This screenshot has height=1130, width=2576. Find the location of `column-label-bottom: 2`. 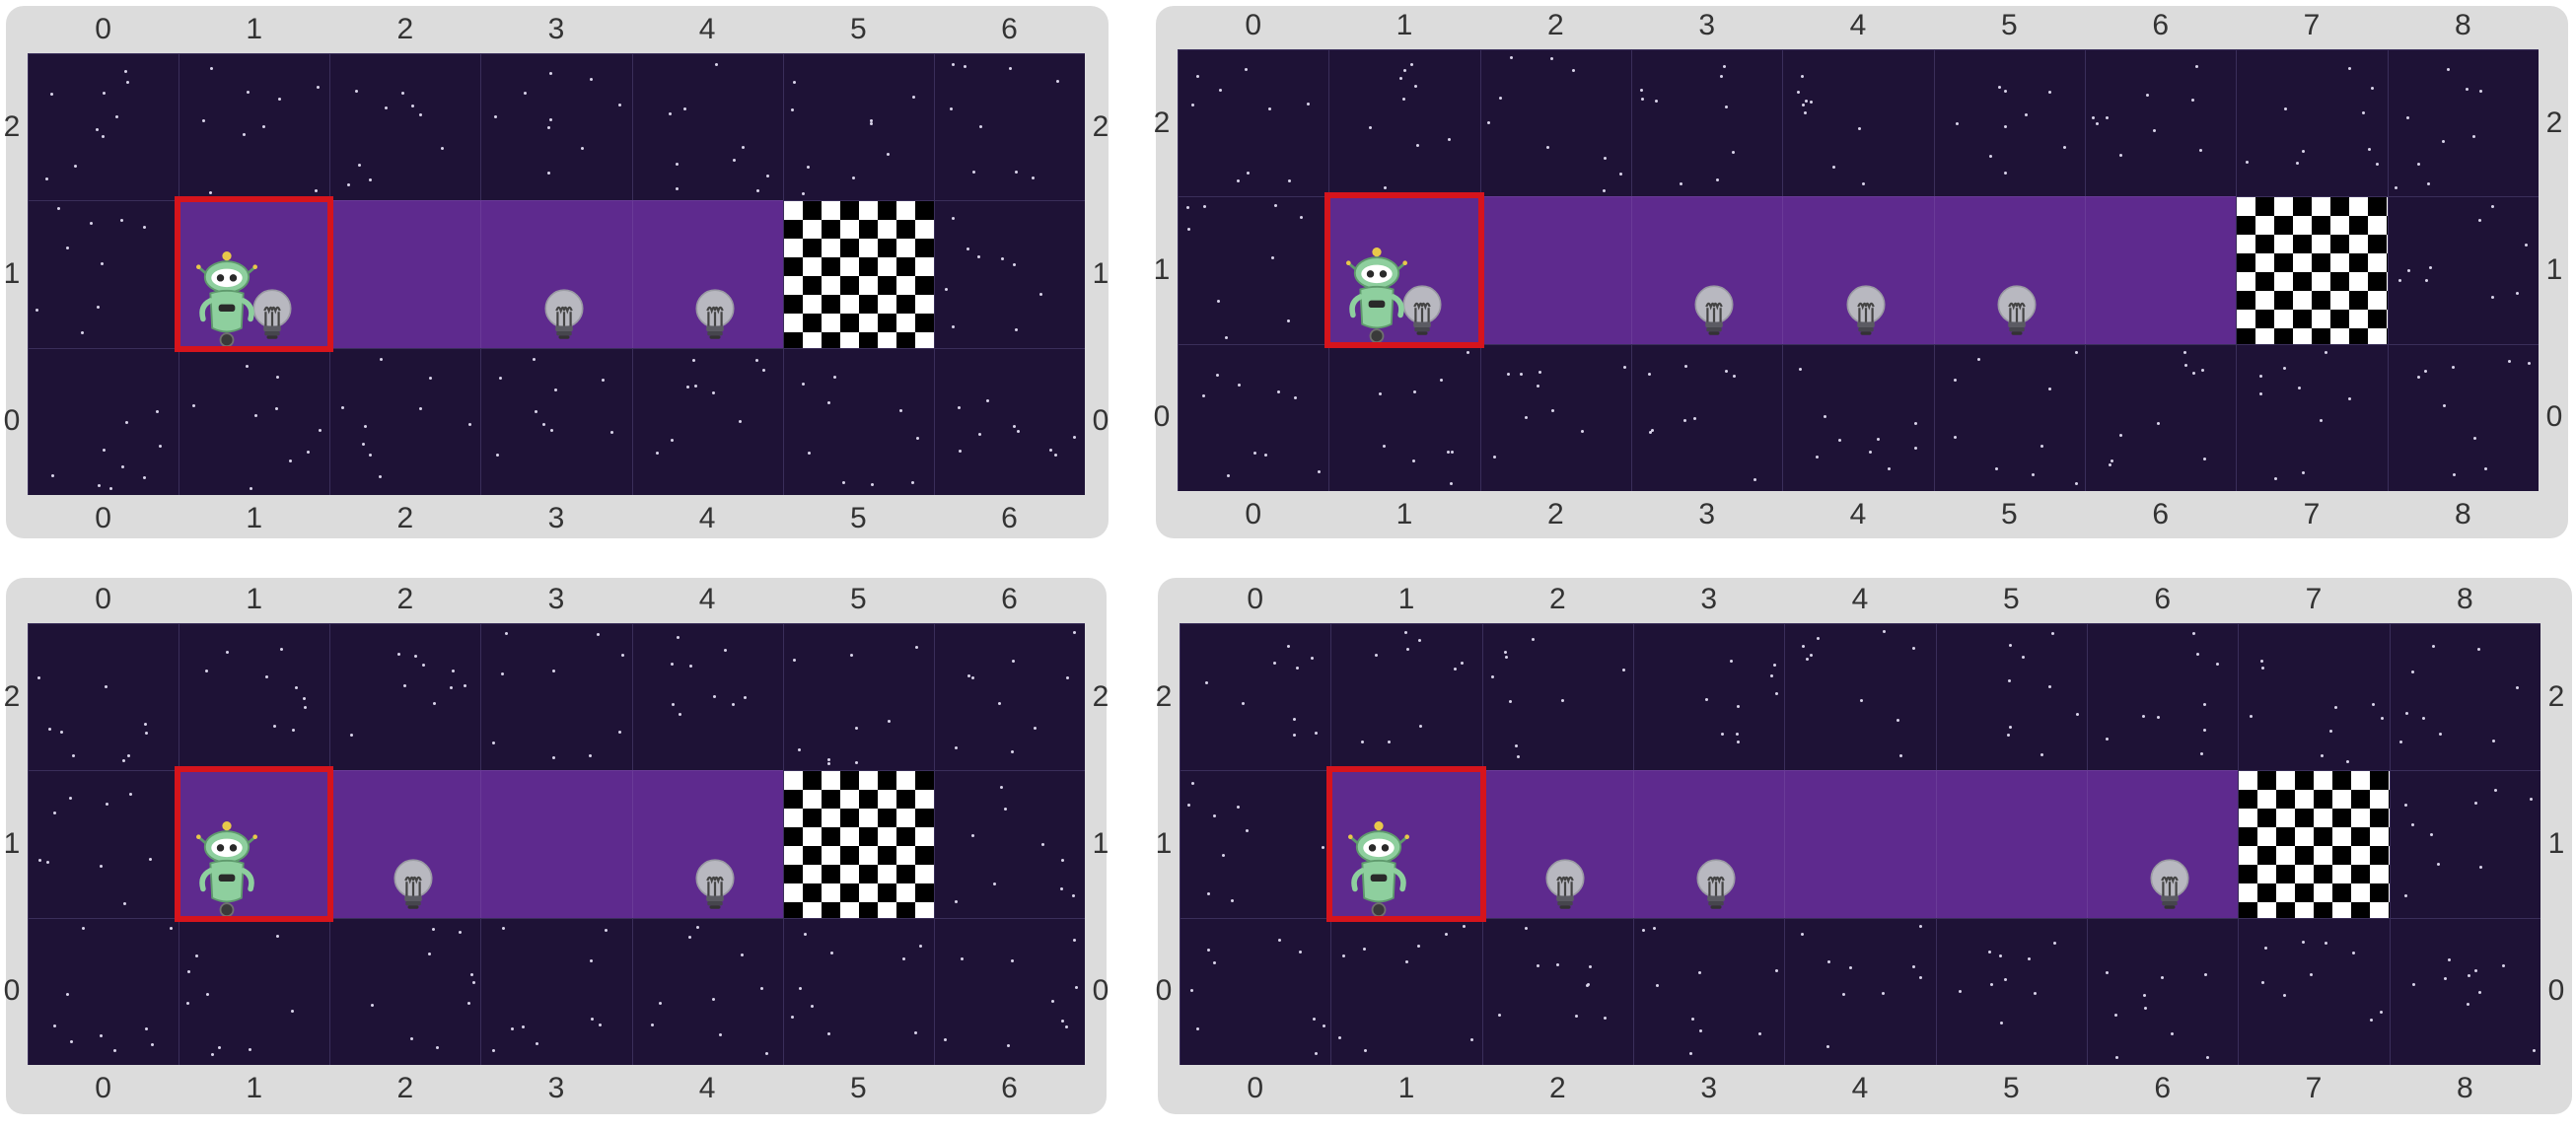

column-label-bottom: 2 is located at coordinates (1557, 1088).